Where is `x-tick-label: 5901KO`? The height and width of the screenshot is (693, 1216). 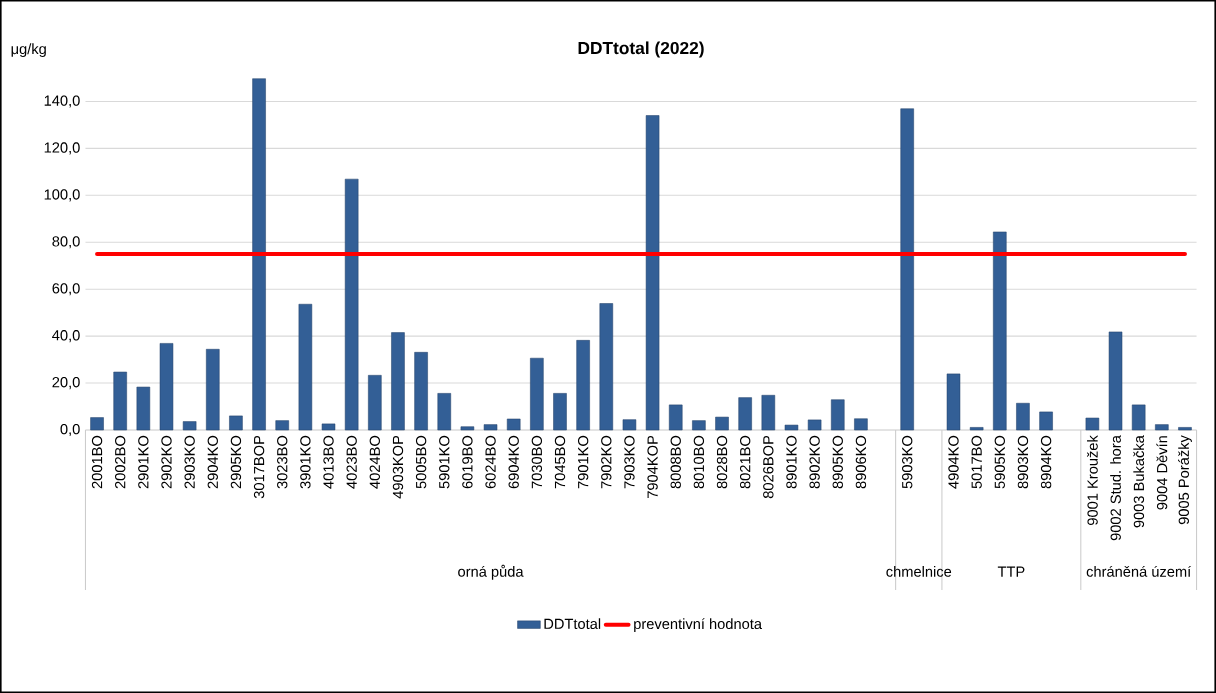
x-tick-label: 5901KO is located at coordinates (444, 462).